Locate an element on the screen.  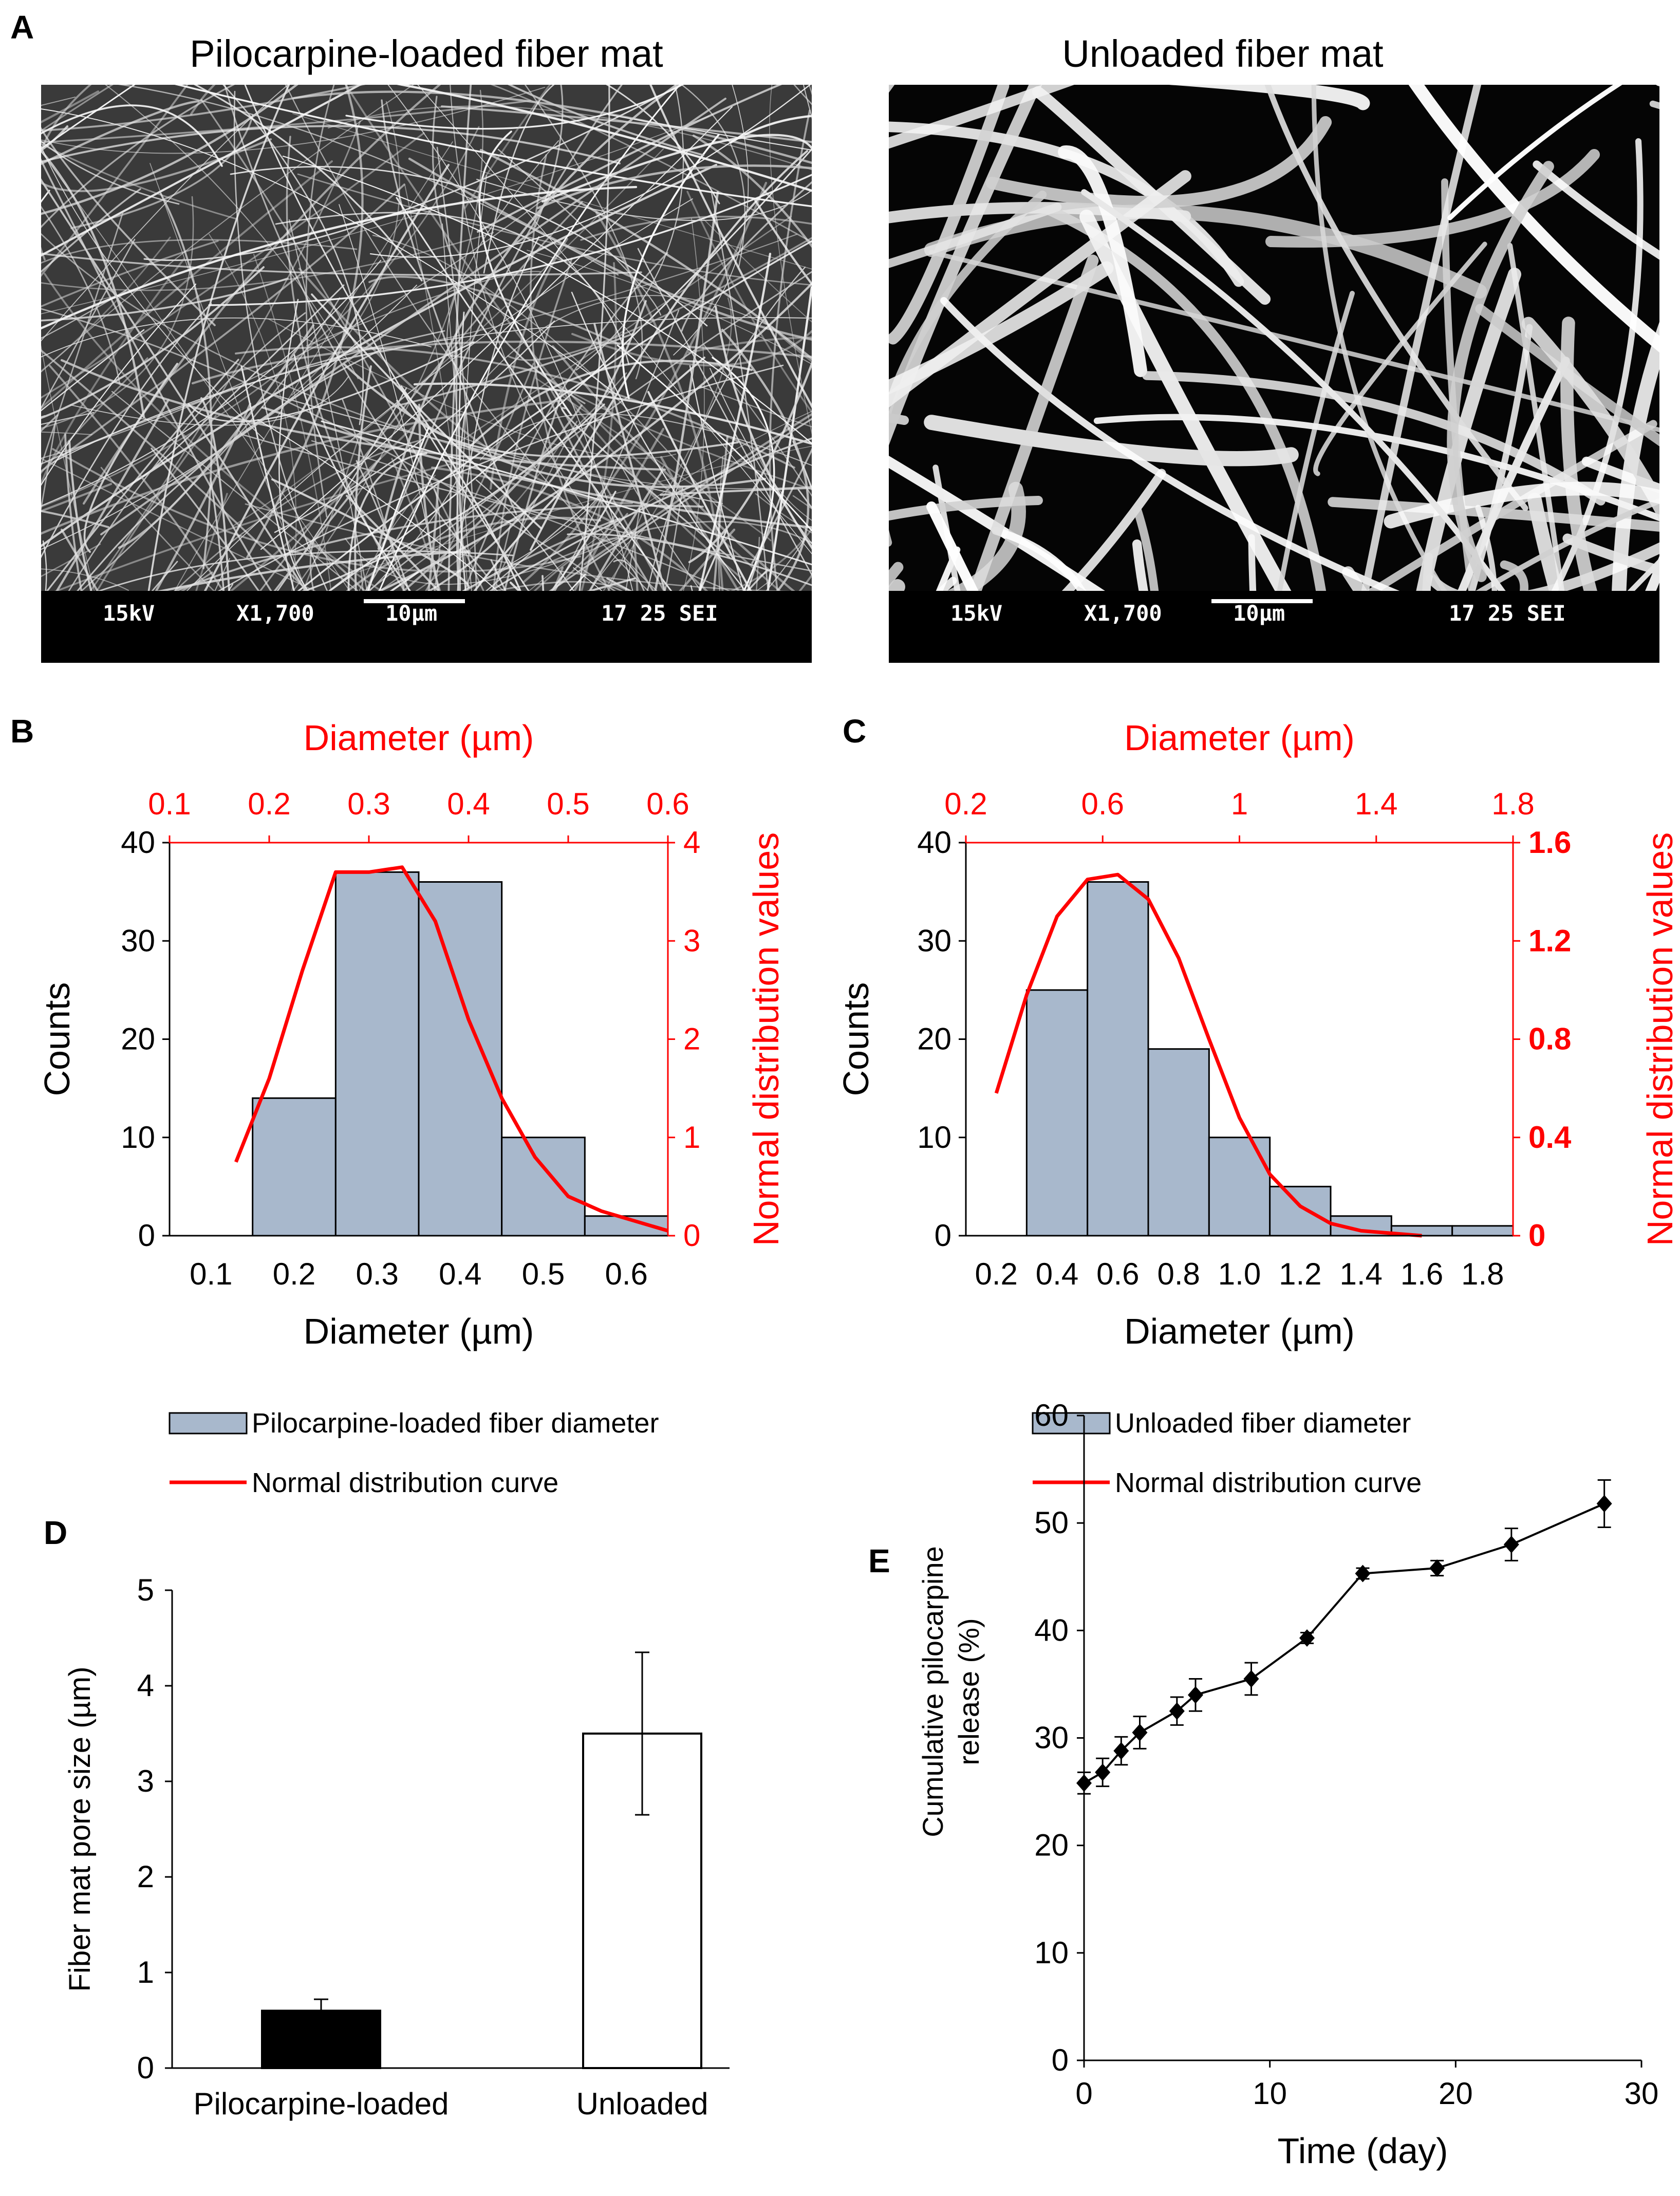
hist-c-x-tick-label: 0.8 is located at coordinates (1179, 1274).